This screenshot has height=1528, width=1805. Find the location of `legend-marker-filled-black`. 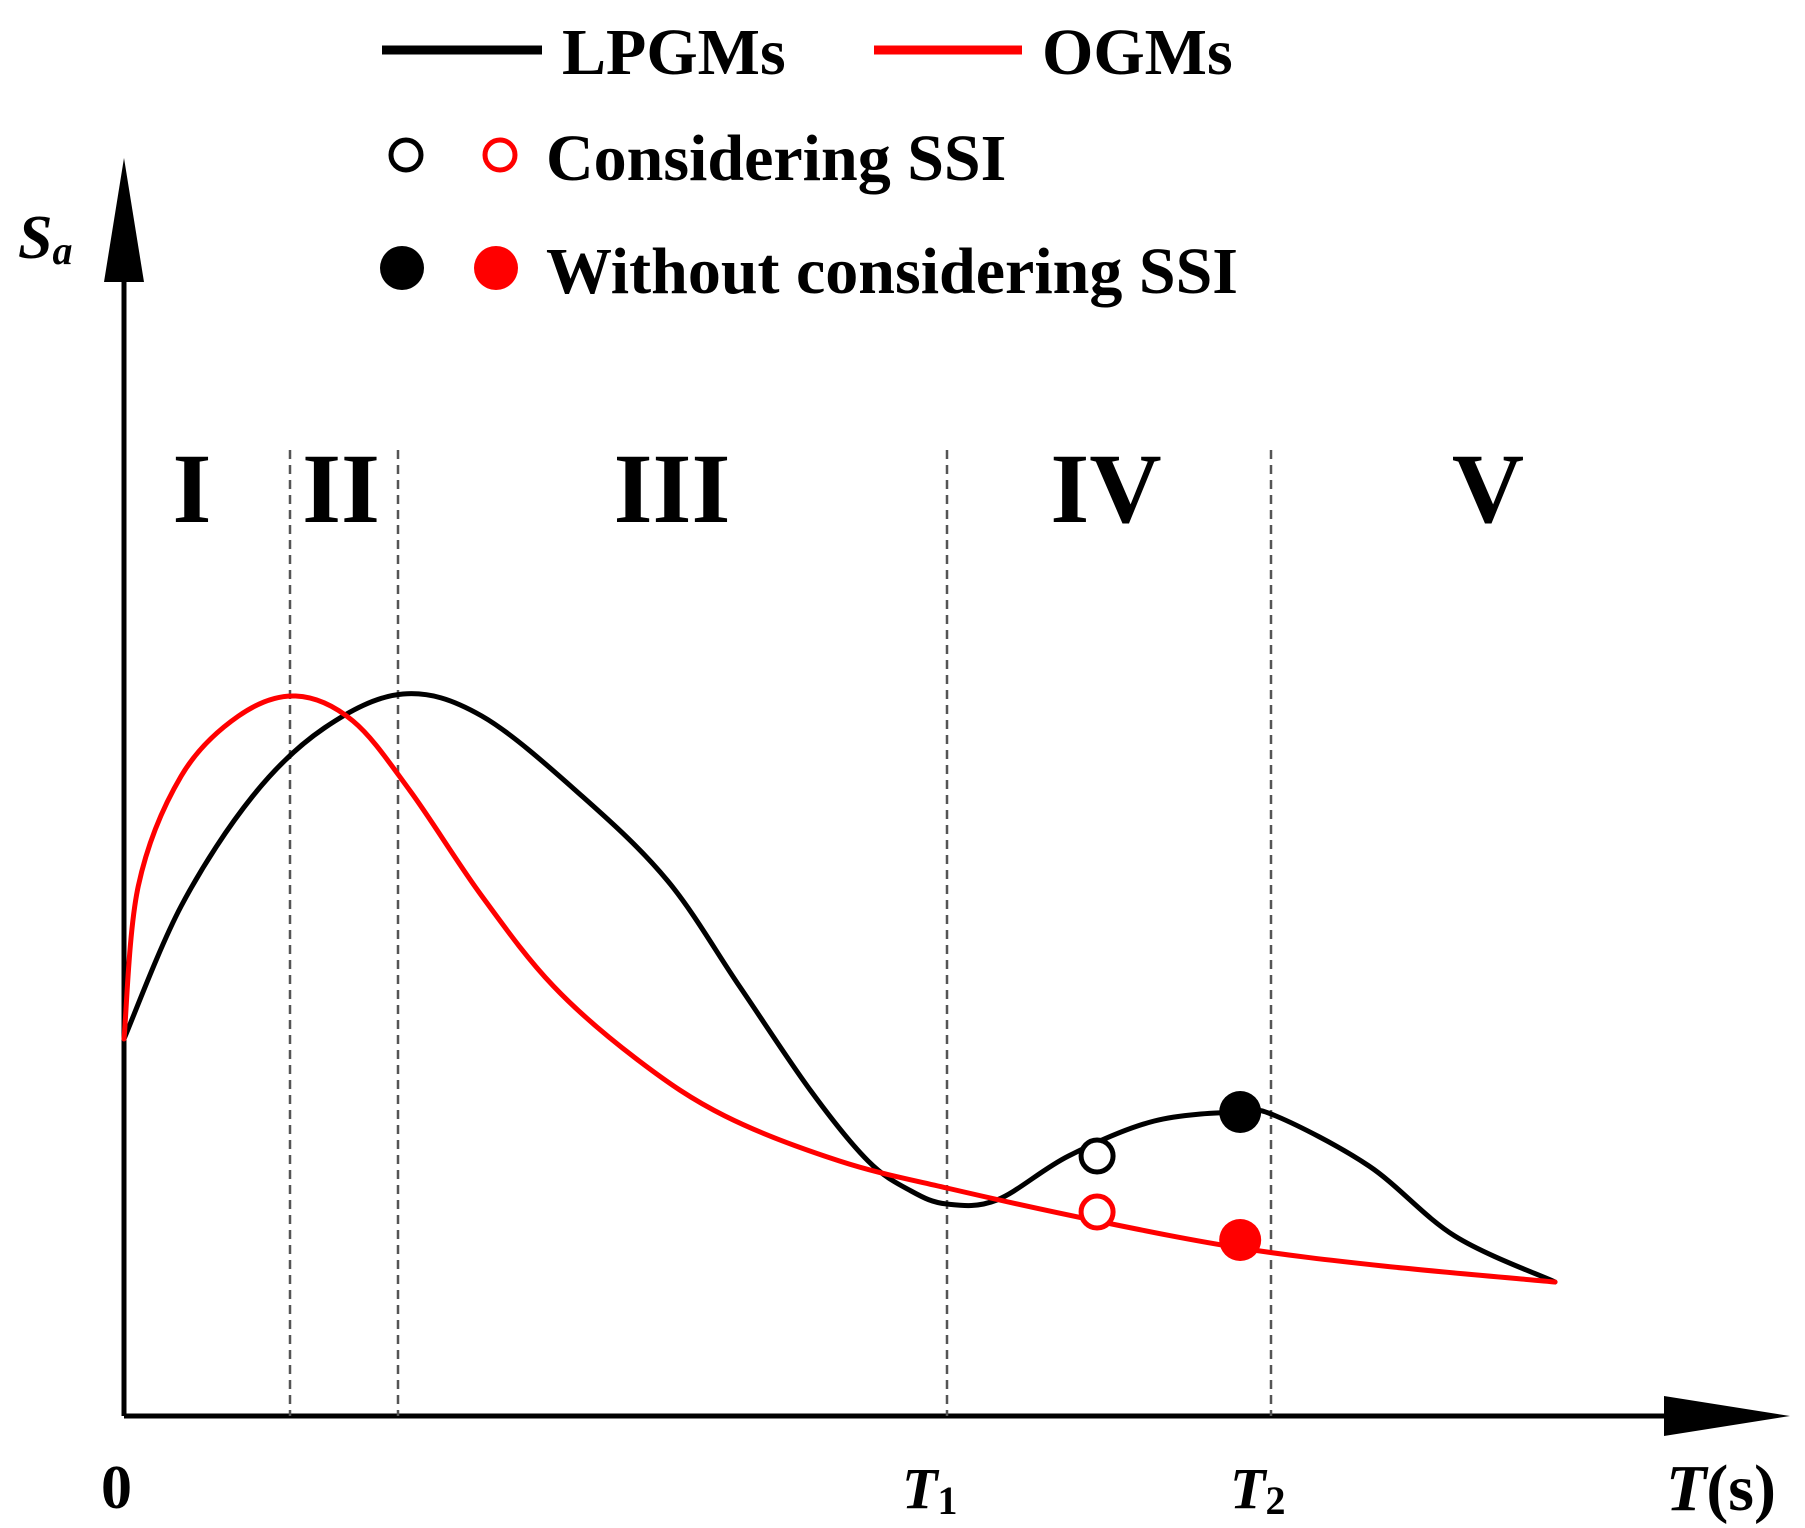

legend-marker-filled-black is located at coordinates (402, 268).